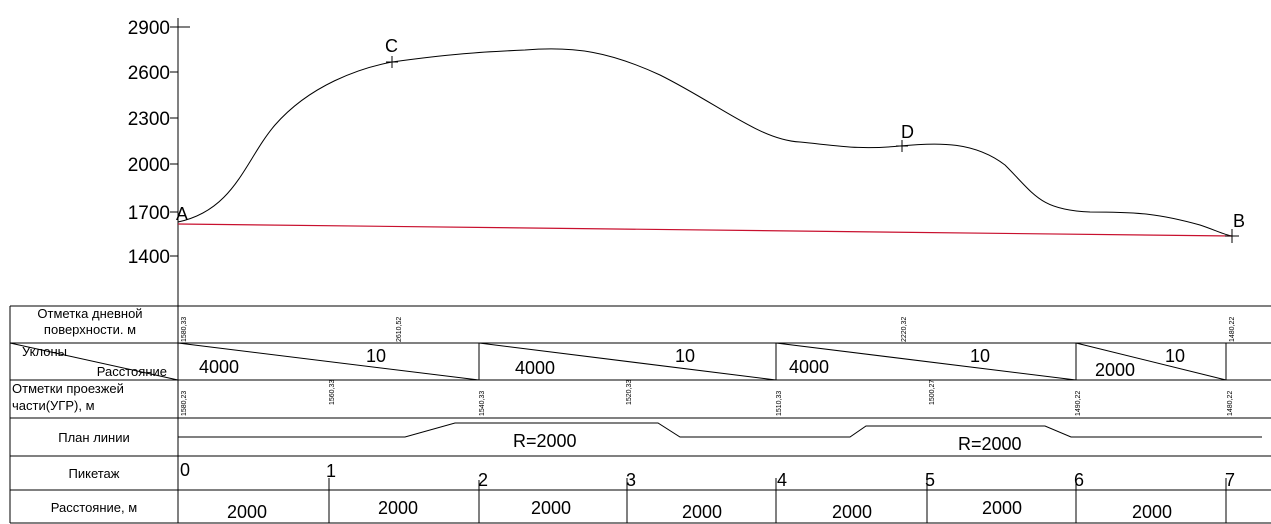  What do you see at coordinates (331, 471) in the screenshot?
I see `picket-number: 1` at bounding box center [331, 471].